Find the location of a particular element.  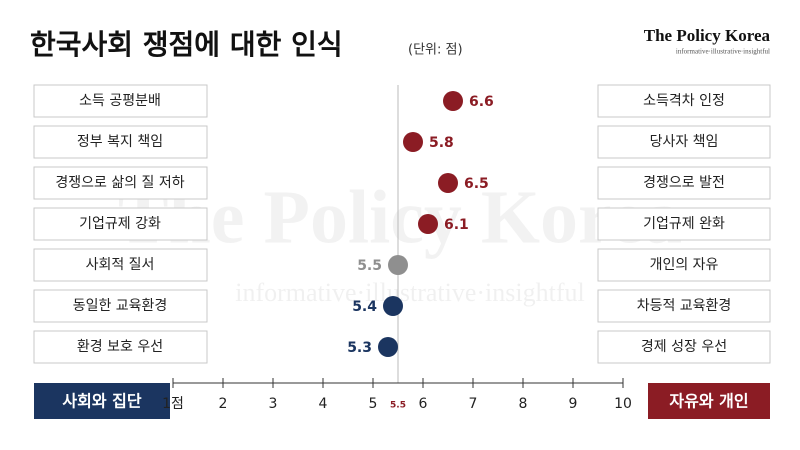

chart-subtitle: (단위: 점) is located at coordinates (435, 50).